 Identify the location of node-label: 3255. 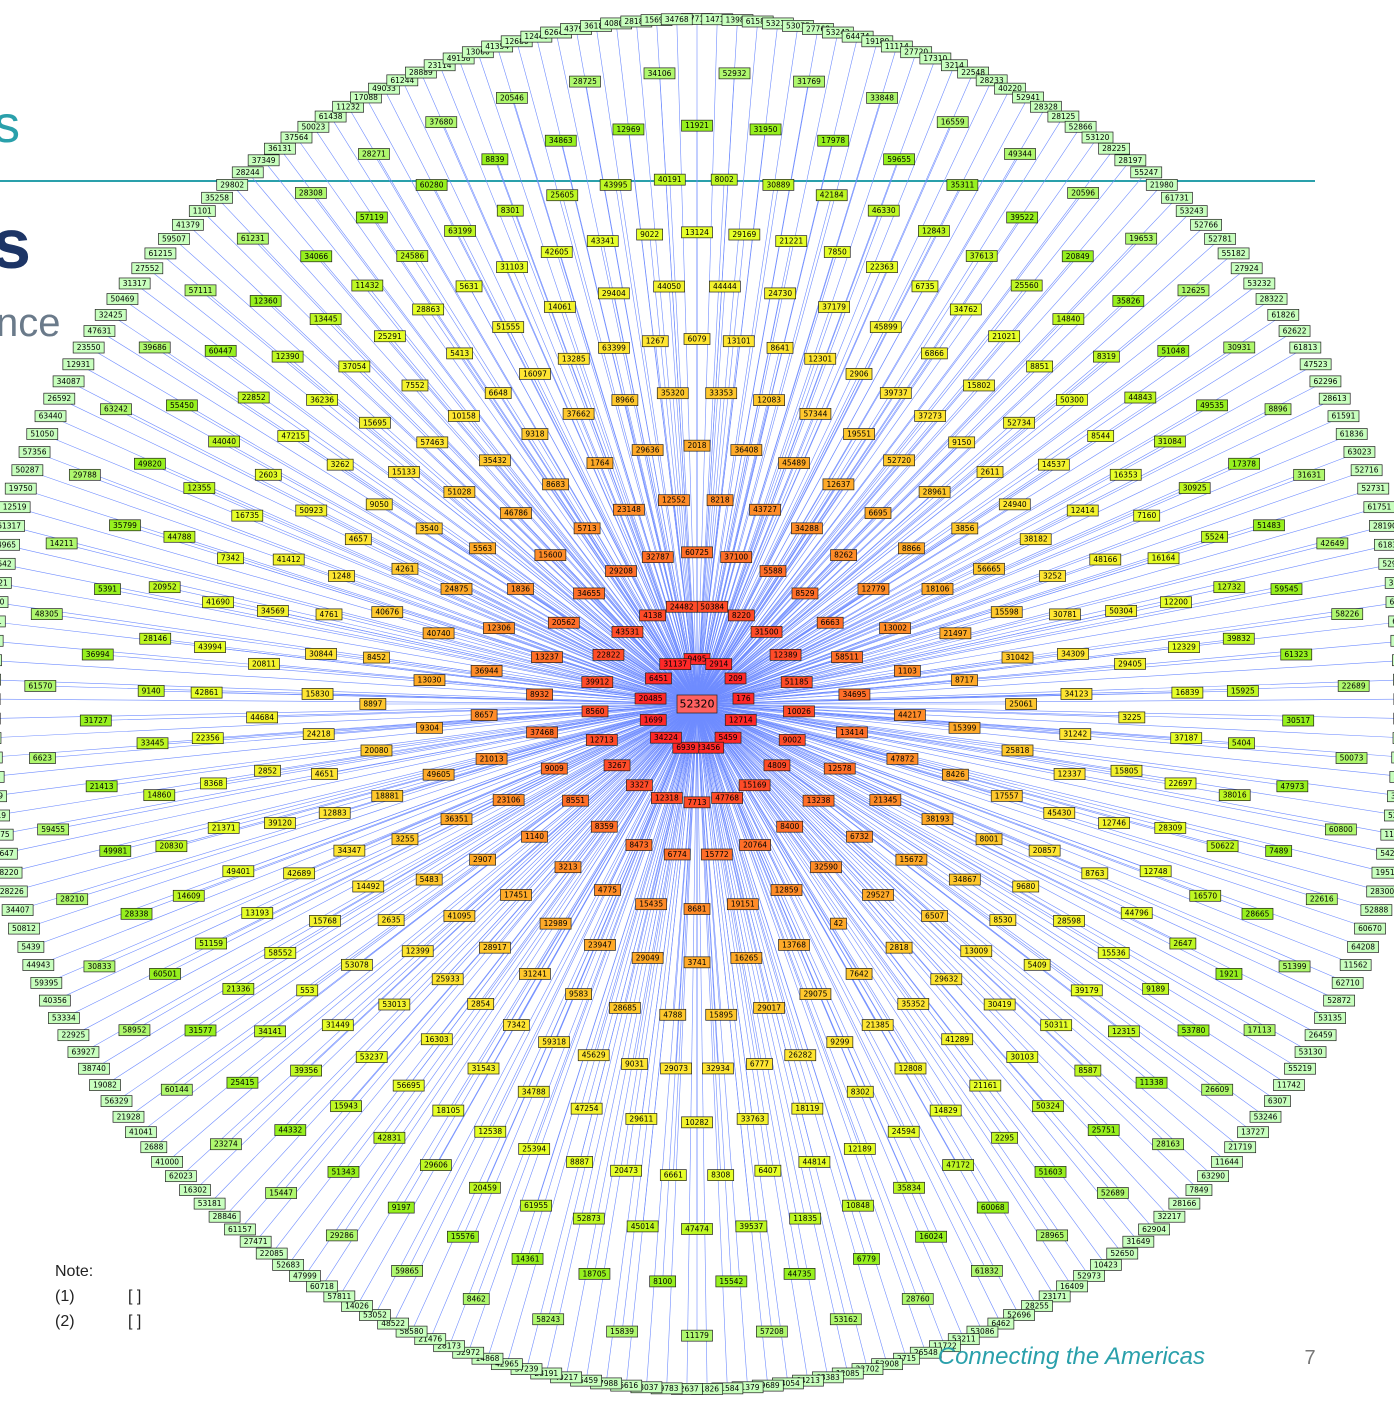
(404, 839).